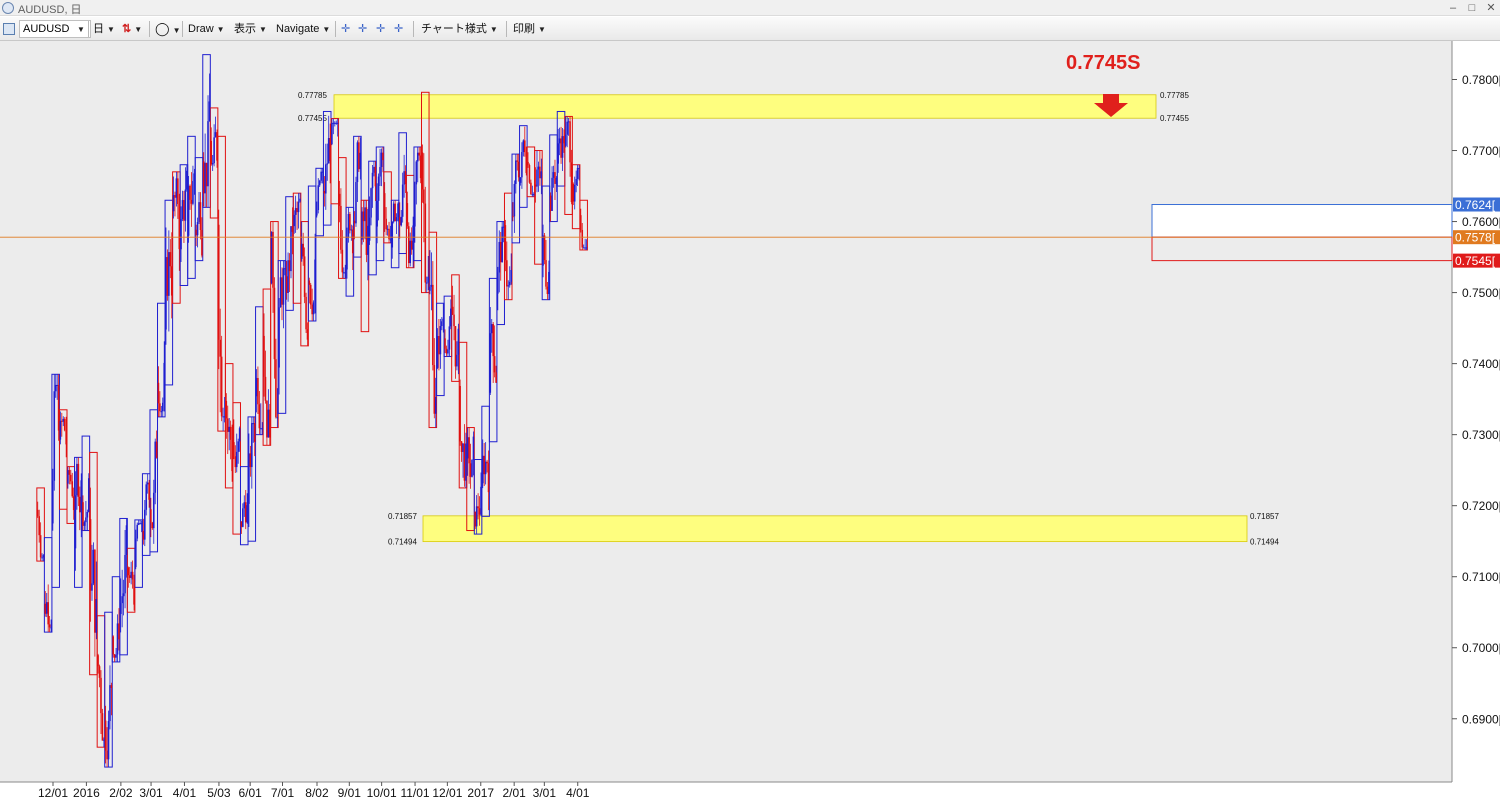  I want to click on view-menu: 表示 ▼, so click(250, 29).